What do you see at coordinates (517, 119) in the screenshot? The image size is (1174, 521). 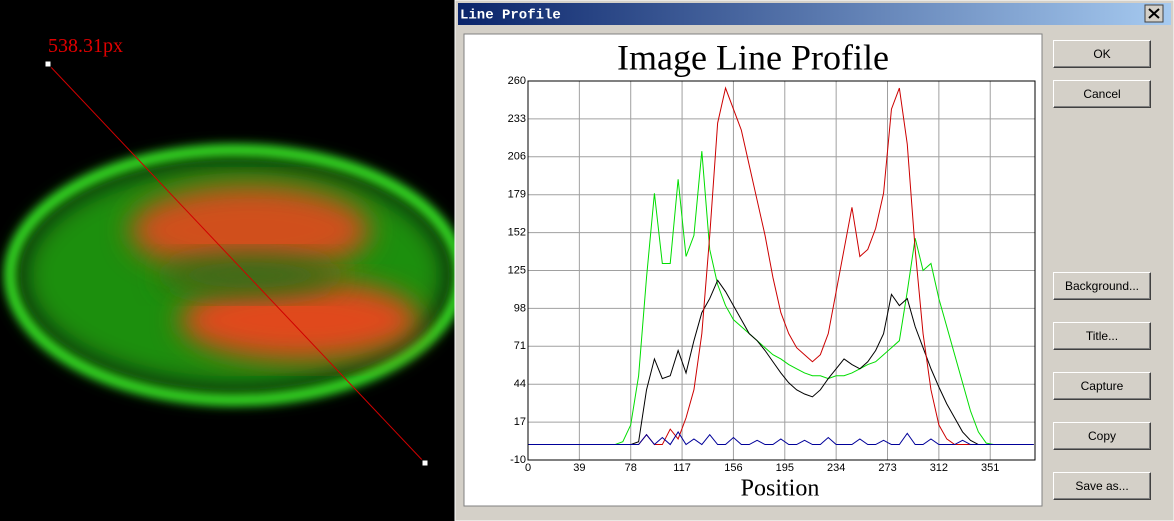 I see `y-tick-label: 233` at bounding box center [517, 119].